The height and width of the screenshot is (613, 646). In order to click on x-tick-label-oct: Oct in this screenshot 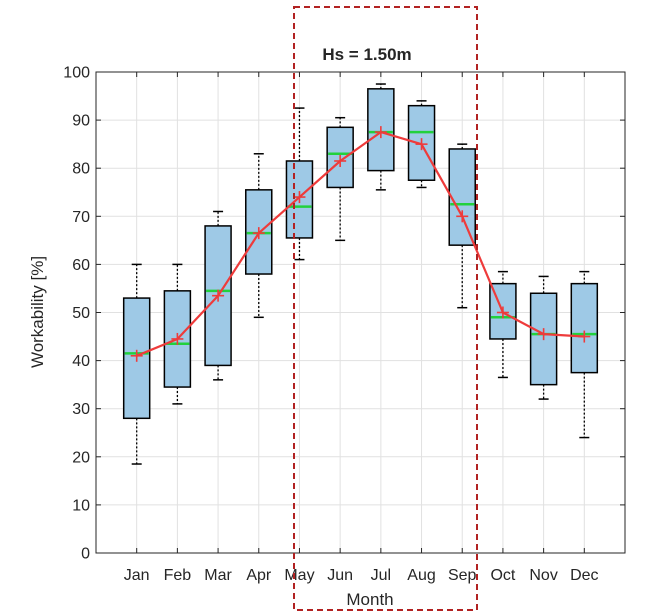, I will do `click(502, 575)`.